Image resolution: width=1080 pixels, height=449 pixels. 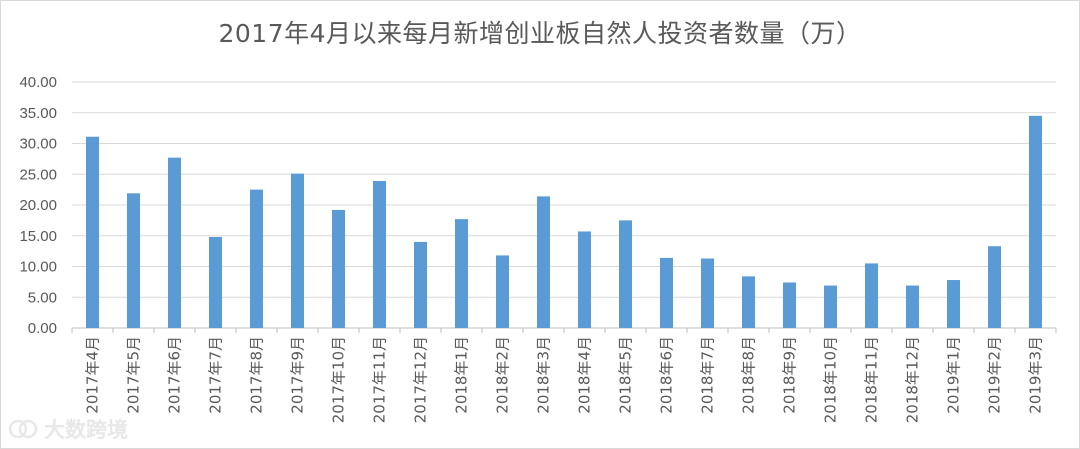 What do you see at coordinates (38, 113) in the screenshot?
I see `y-tick-label: 35.00` at bounding box center [38, 113].